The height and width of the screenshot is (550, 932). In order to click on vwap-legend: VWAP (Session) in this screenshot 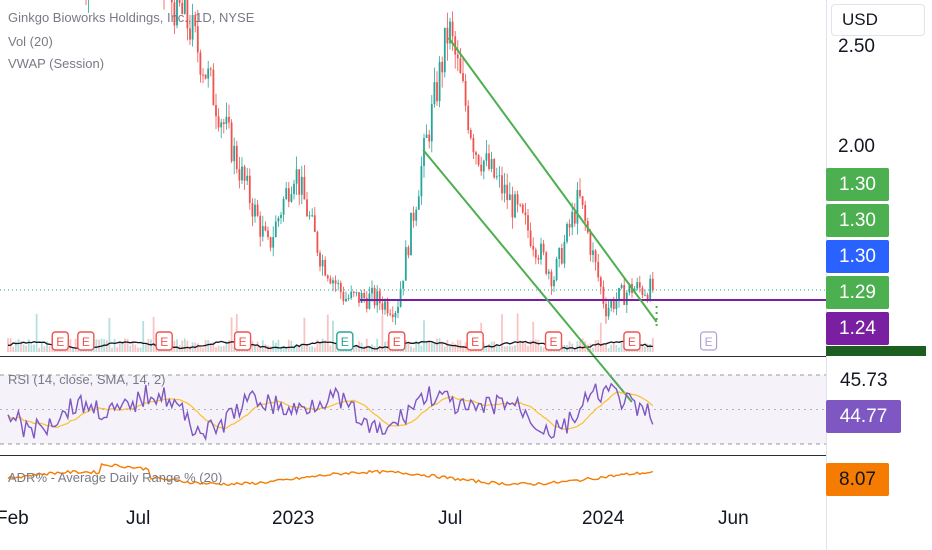, I will do `click(56, 63)`.